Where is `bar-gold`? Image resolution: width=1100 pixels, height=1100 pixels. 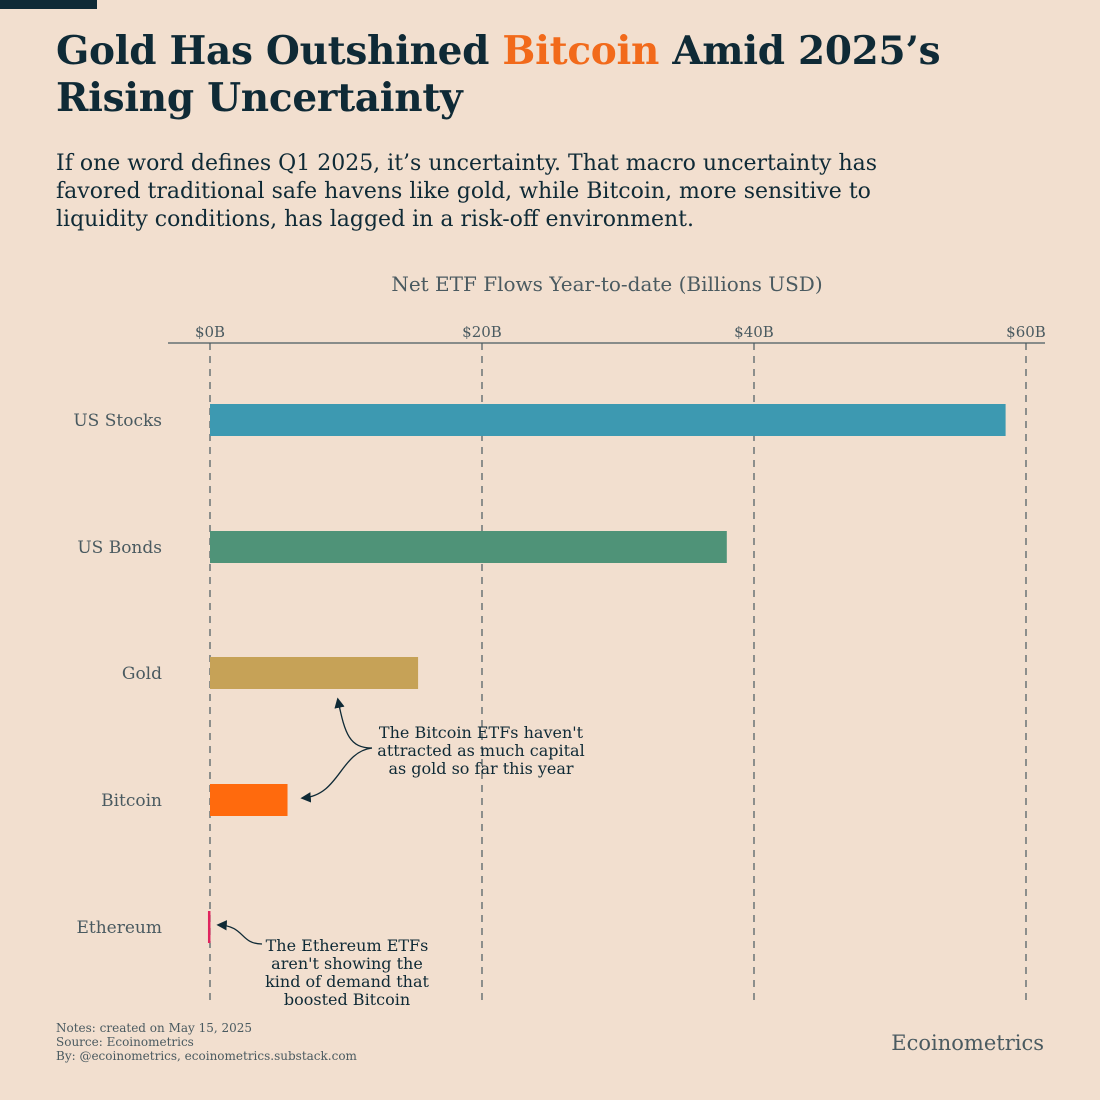 bar-gold is located at coordinates (314, 673).